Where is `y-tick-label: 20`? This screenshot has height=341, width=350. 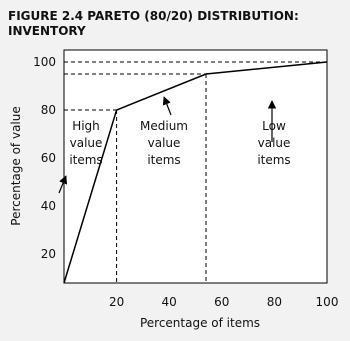 y-tick-label: 20 is located at coordinates (48, 254).